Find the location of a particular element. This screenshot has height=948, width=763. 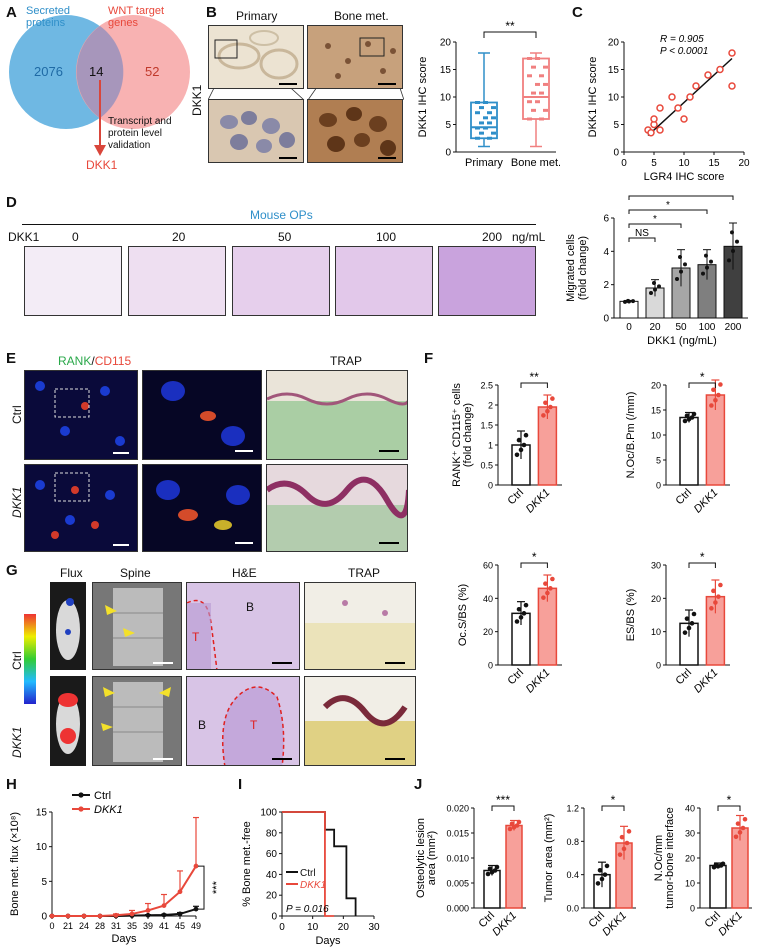

venn-right-count: 52 is located at coordinates (152, 71).